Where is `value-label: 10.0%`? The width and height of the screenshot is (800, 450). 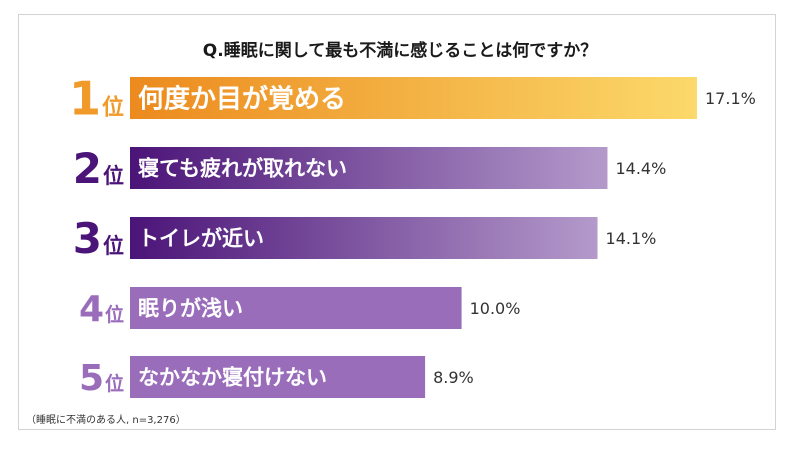
value-label: 10.0% is located at coordinates (495, 308).